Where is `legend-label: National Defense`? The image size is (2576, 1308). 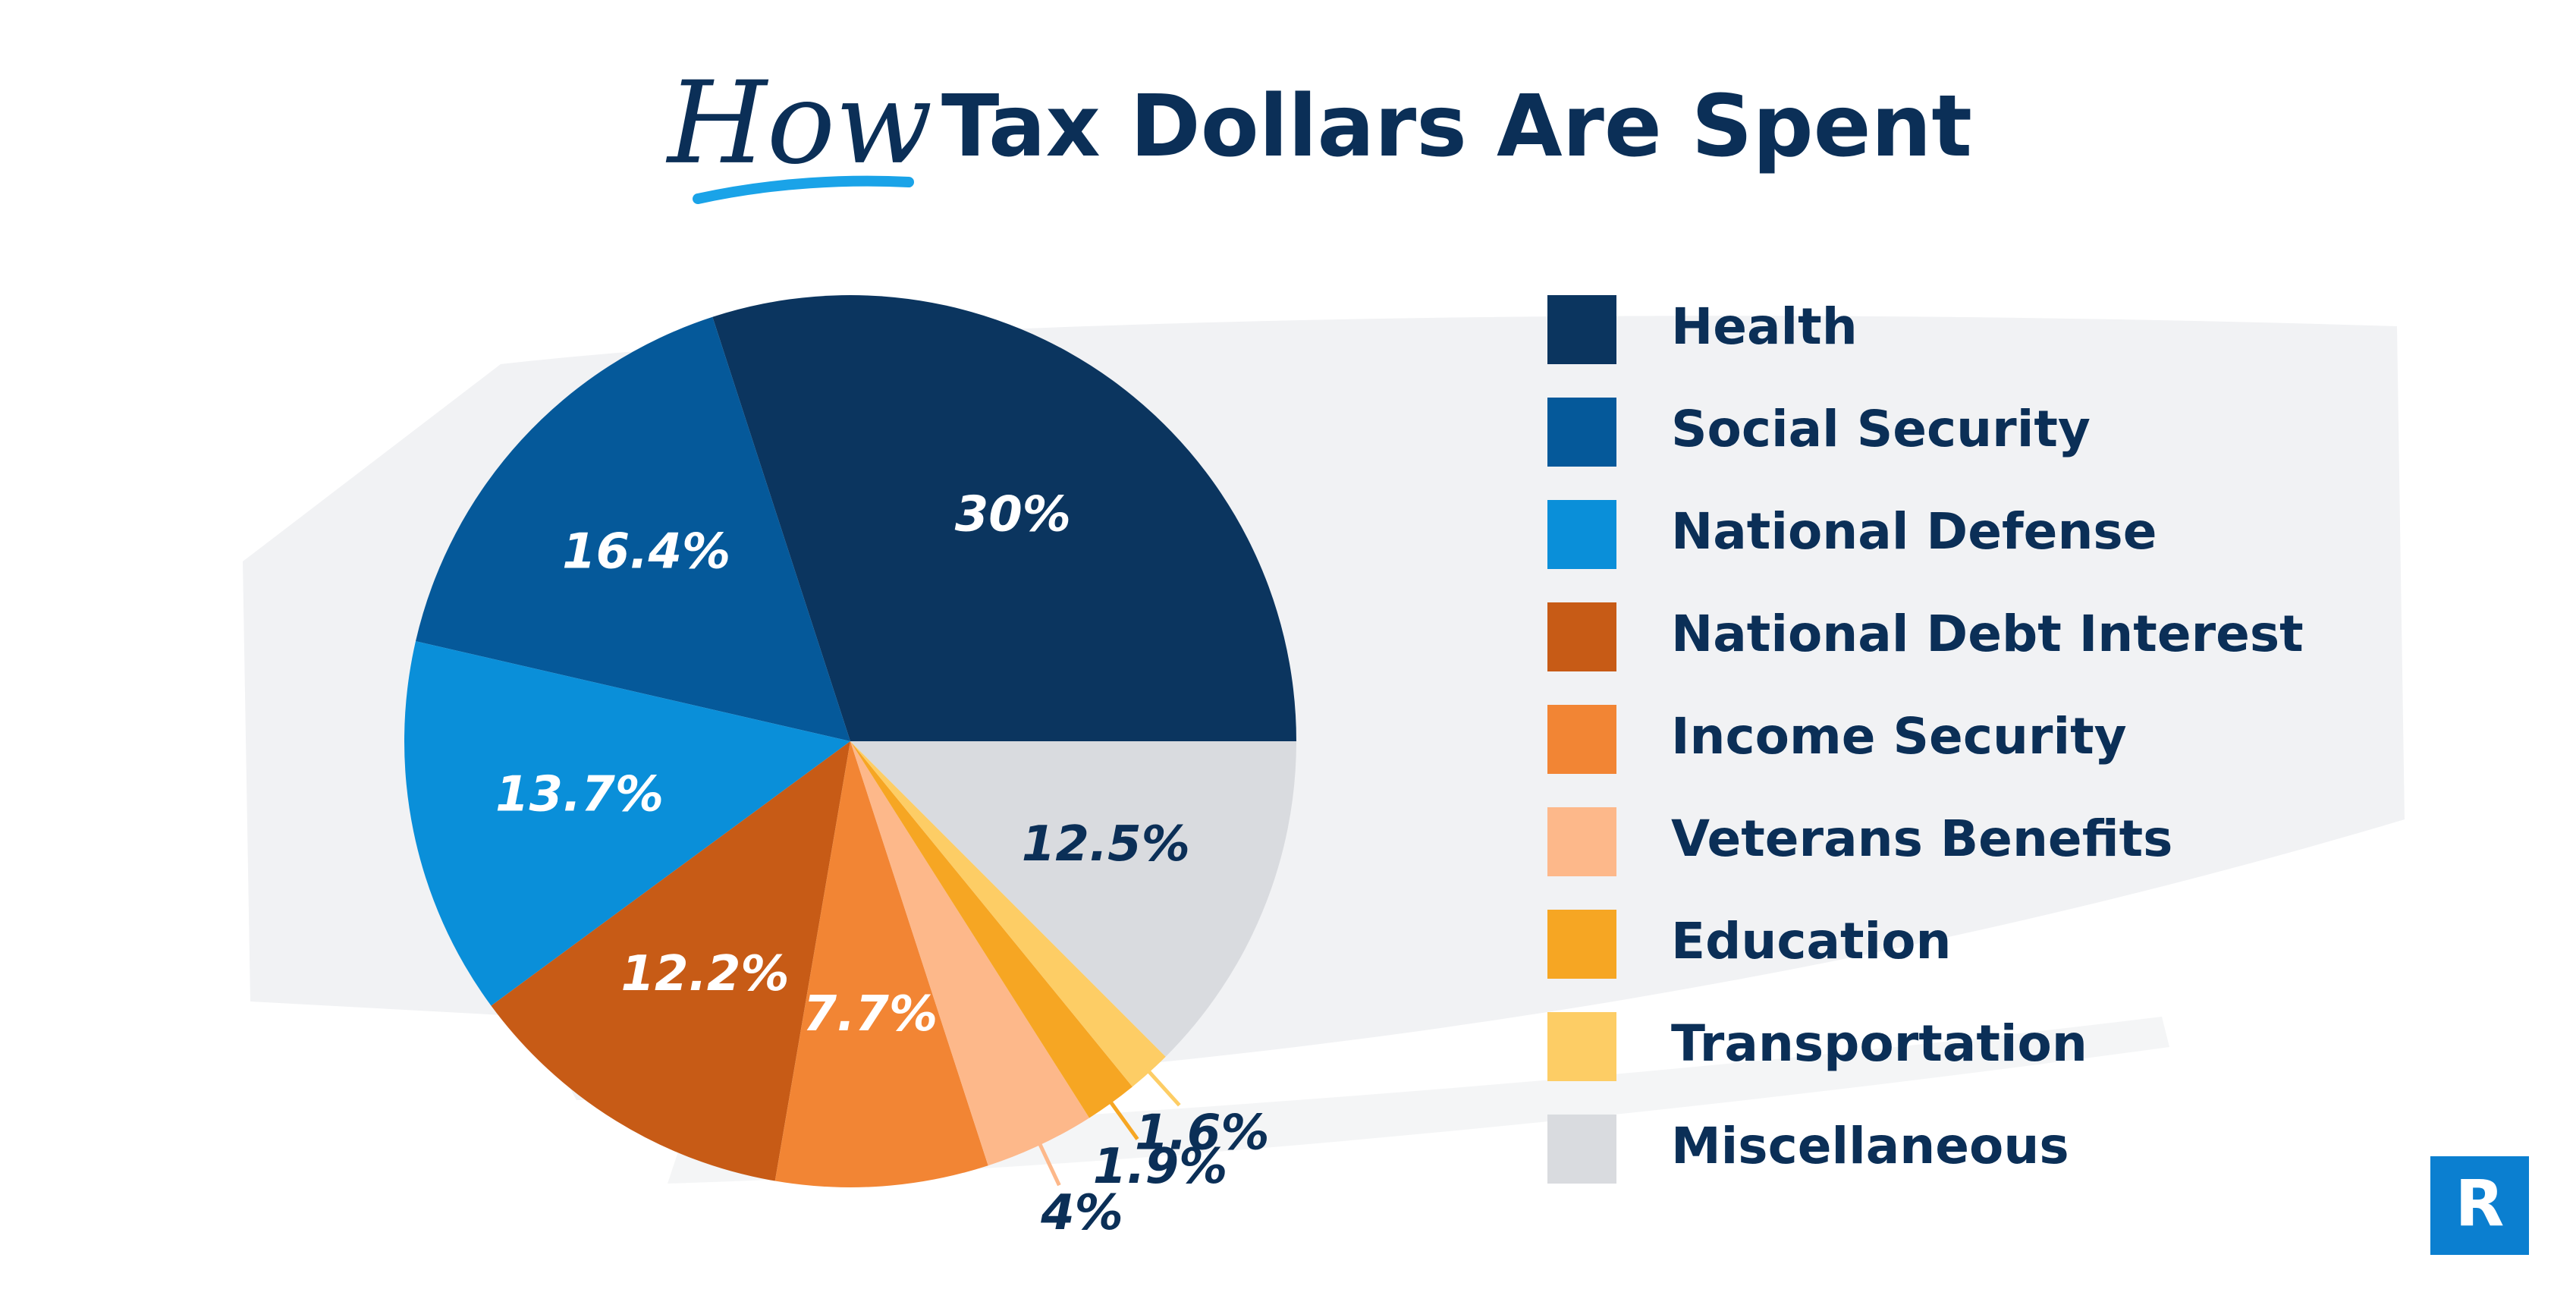 legend-label: National Defense is located at coordinates (1914, 531).